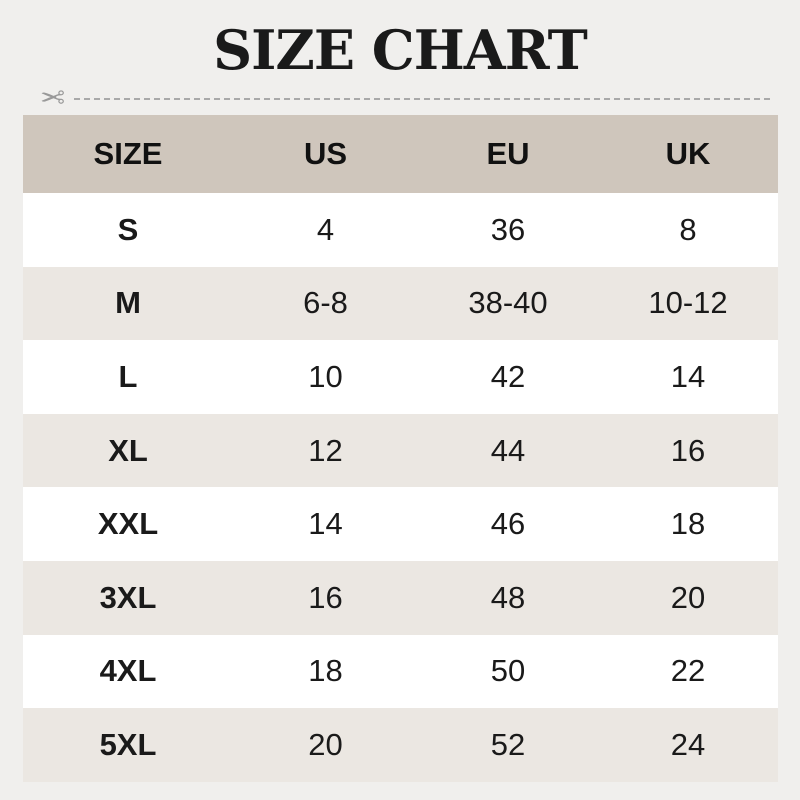  Describe the element at coordinates (325, 377) in the screenshot. I see `cell-us: 10` at that location.